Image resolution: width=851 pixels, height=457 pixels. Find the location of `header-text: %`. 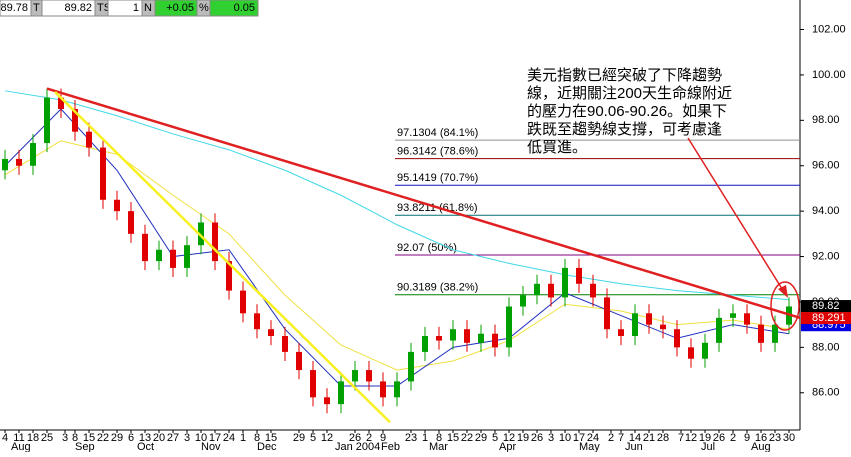

header-text: % is located at coordinates (204, 8).